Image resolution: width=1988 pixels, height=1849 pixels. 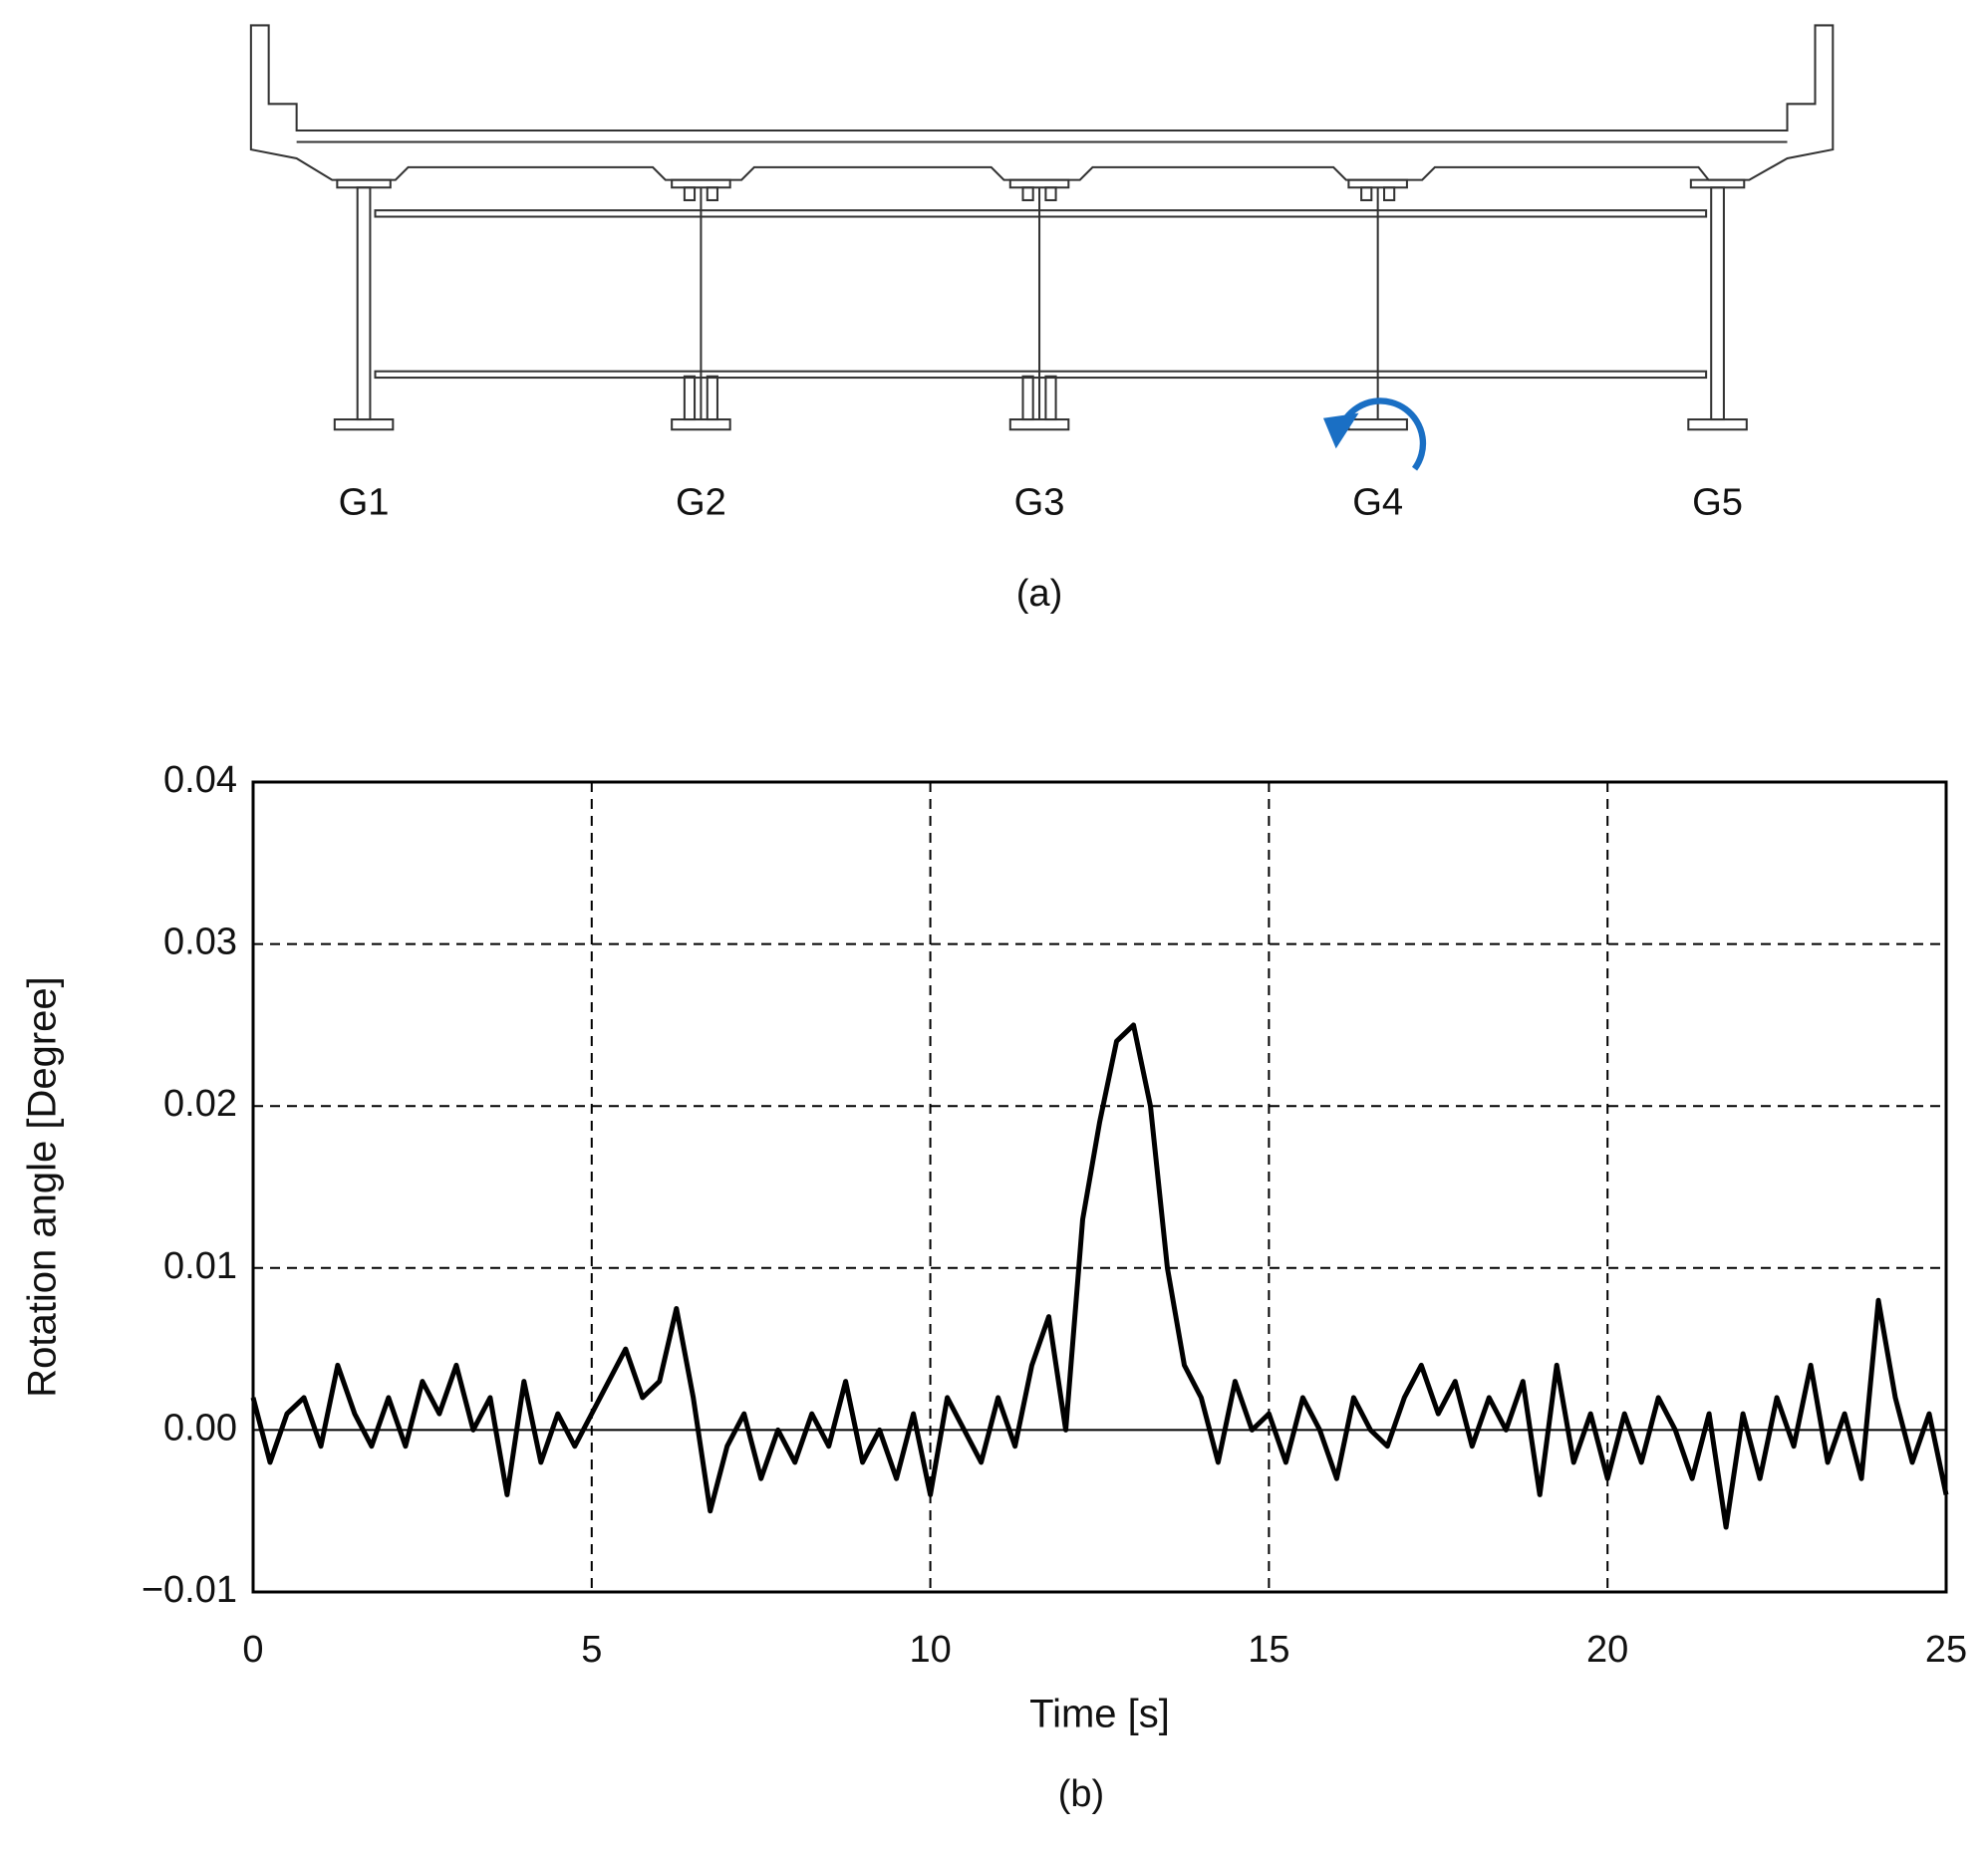 I want to click on x-axis-label: Time [s], so click(x=1099, y=1714).